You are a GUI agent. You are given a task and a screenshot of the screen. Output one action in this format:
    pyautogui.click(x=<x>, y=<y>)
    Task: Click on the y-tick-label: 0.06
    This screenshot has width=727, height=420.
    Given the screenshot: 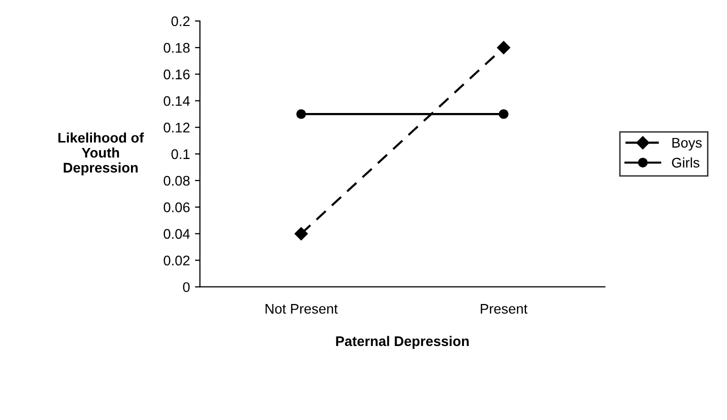 What is the action you would take?
    pyautogui.click(x=177, y=207)
    